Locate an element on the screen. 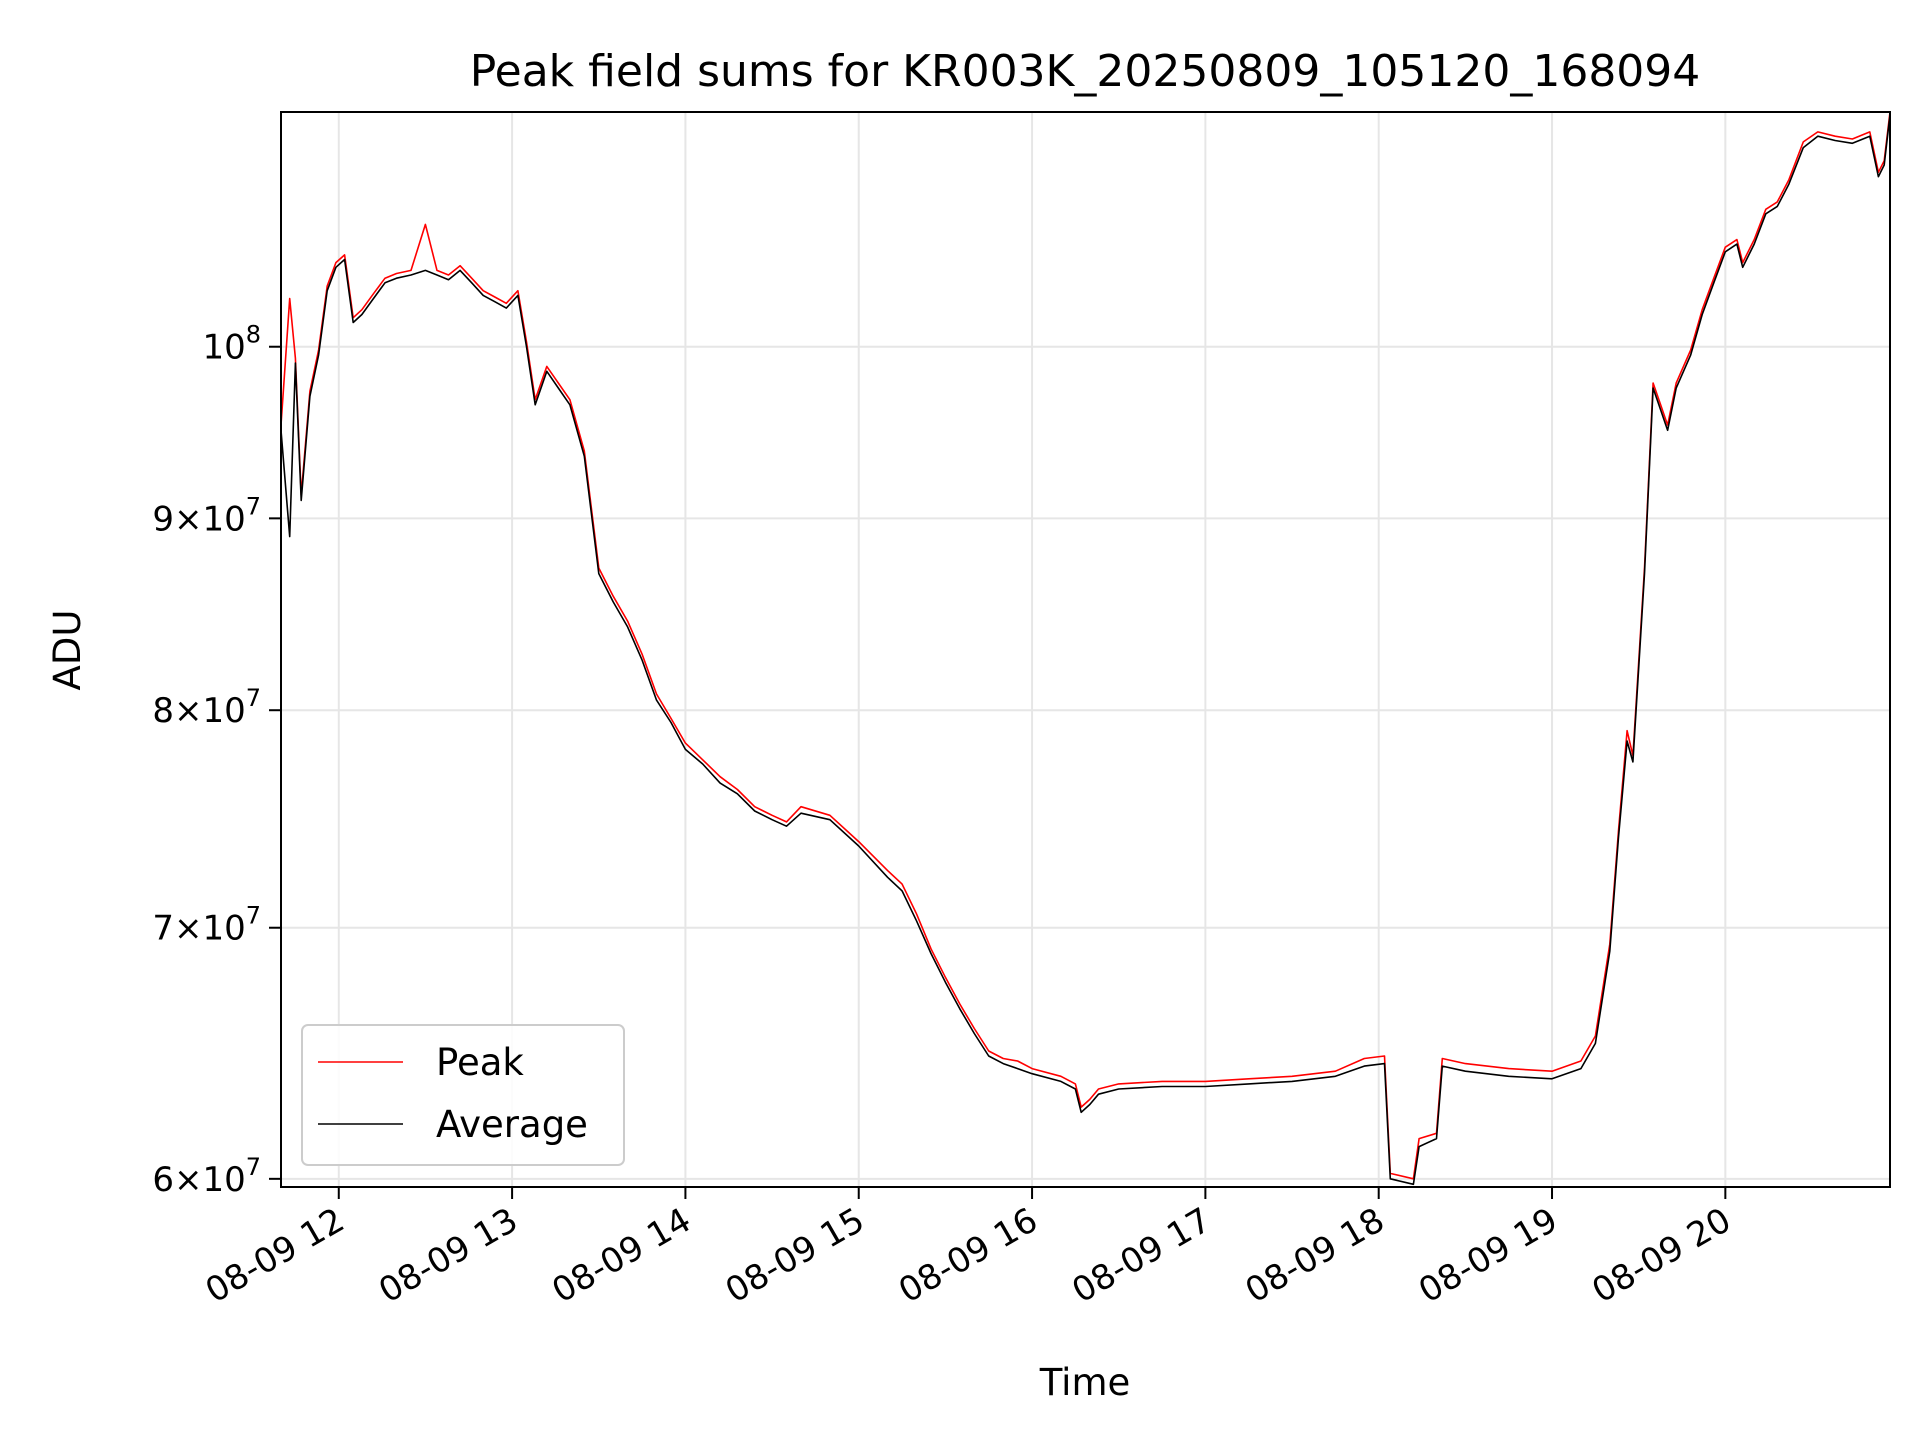  legend-label-peak: Peak is located at coordinates (480, 1062).